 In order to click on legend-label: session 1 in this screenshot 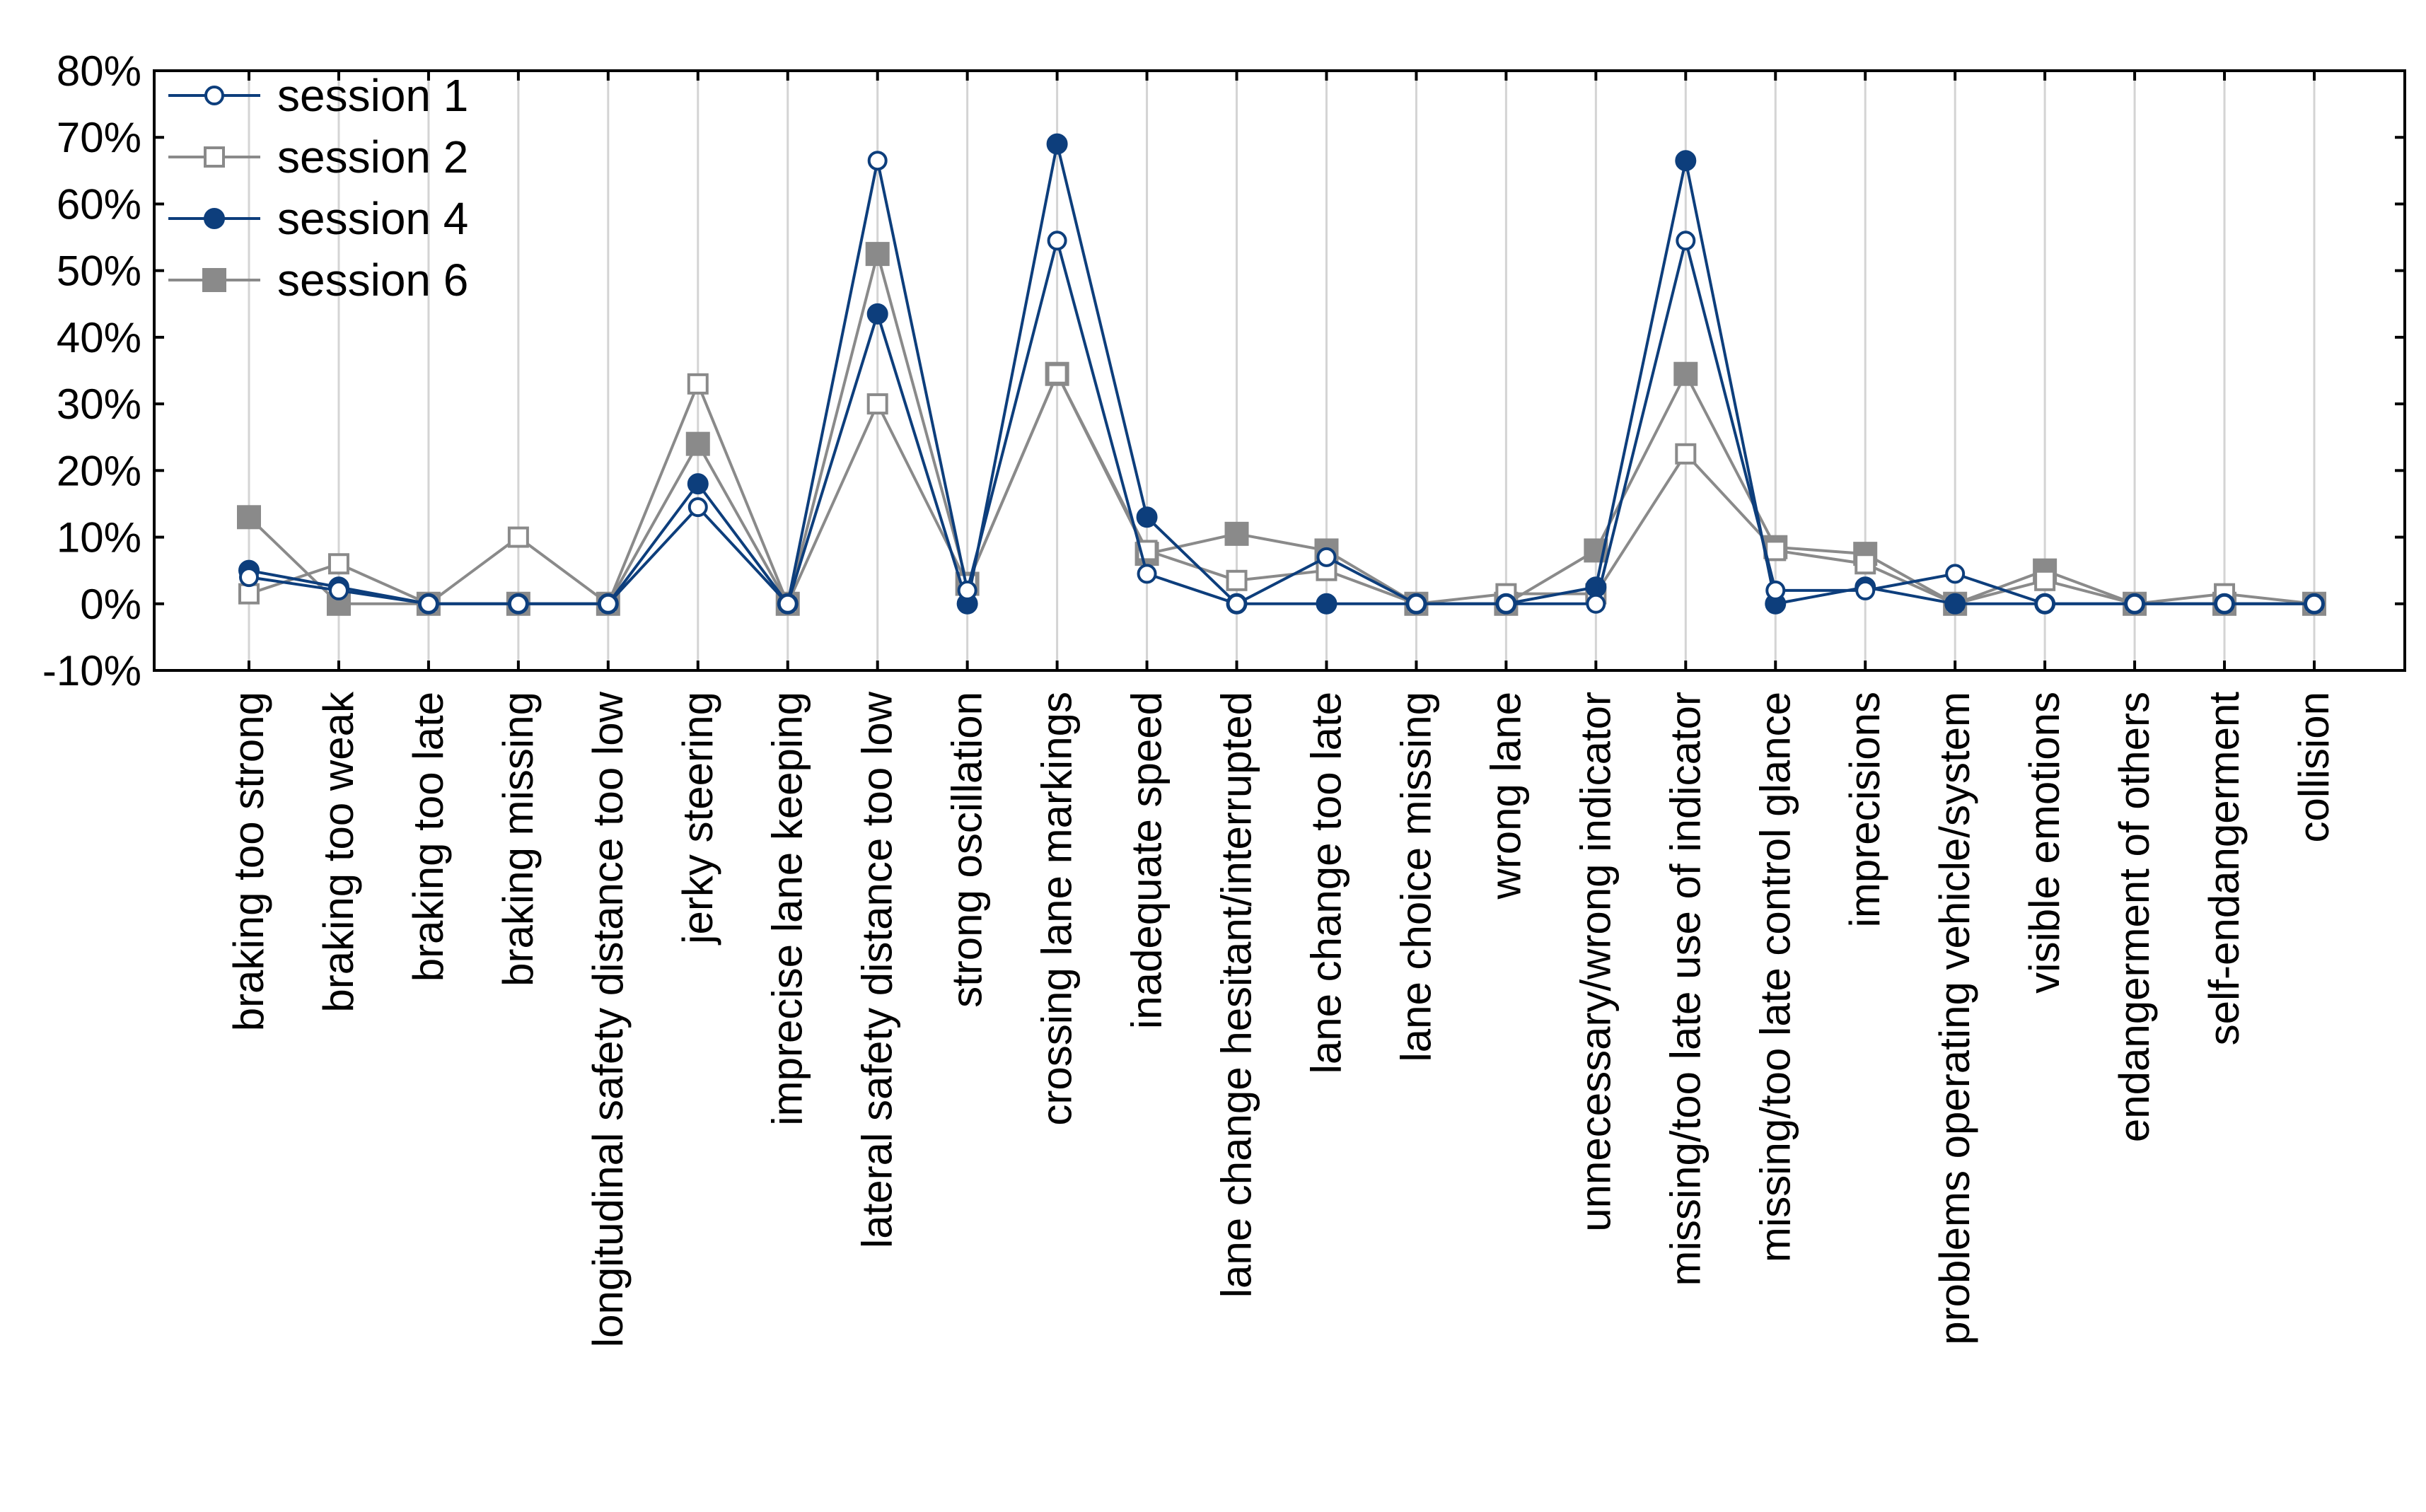, I will do `click(372, 95)`.